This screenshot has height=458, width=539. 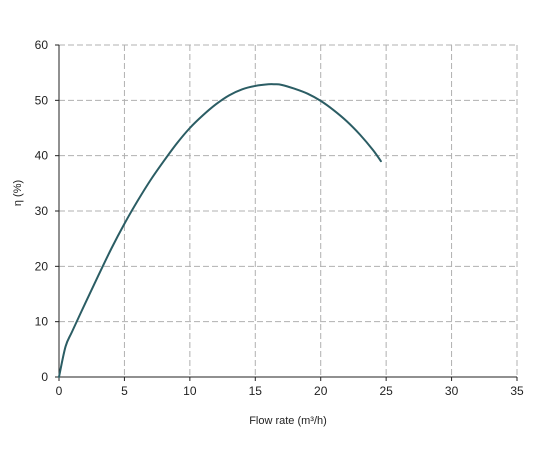 What do you see at coordinates (44, 377) in the screenshot?
I see `y-tick-label-0: 0` at bounding box center [44, 377].